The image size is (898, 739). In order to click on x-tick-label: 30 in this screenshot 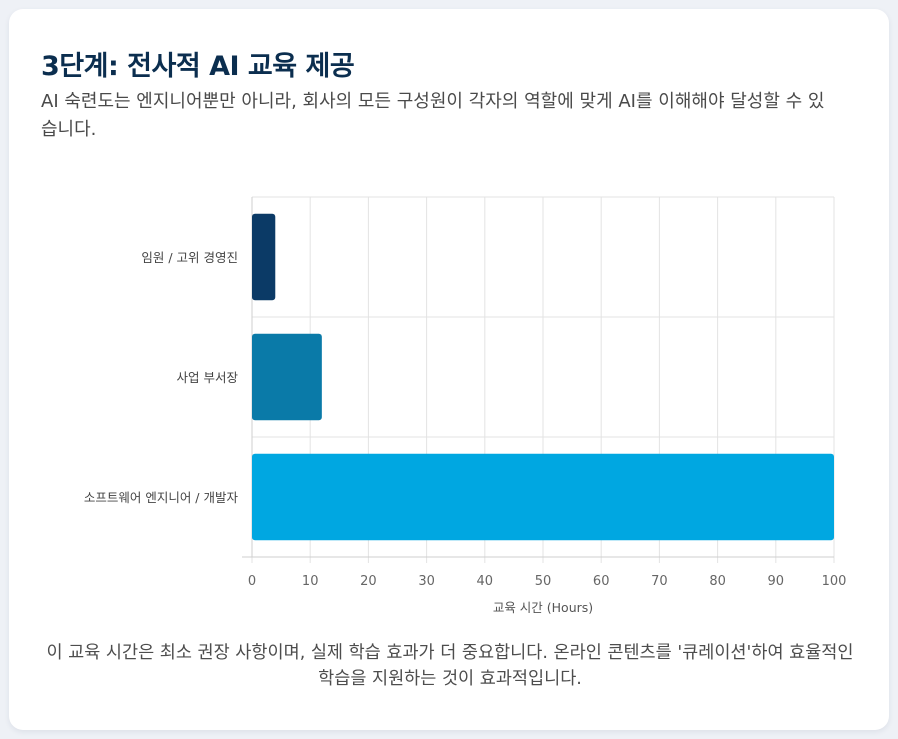, I will do `click(426, 581)`.